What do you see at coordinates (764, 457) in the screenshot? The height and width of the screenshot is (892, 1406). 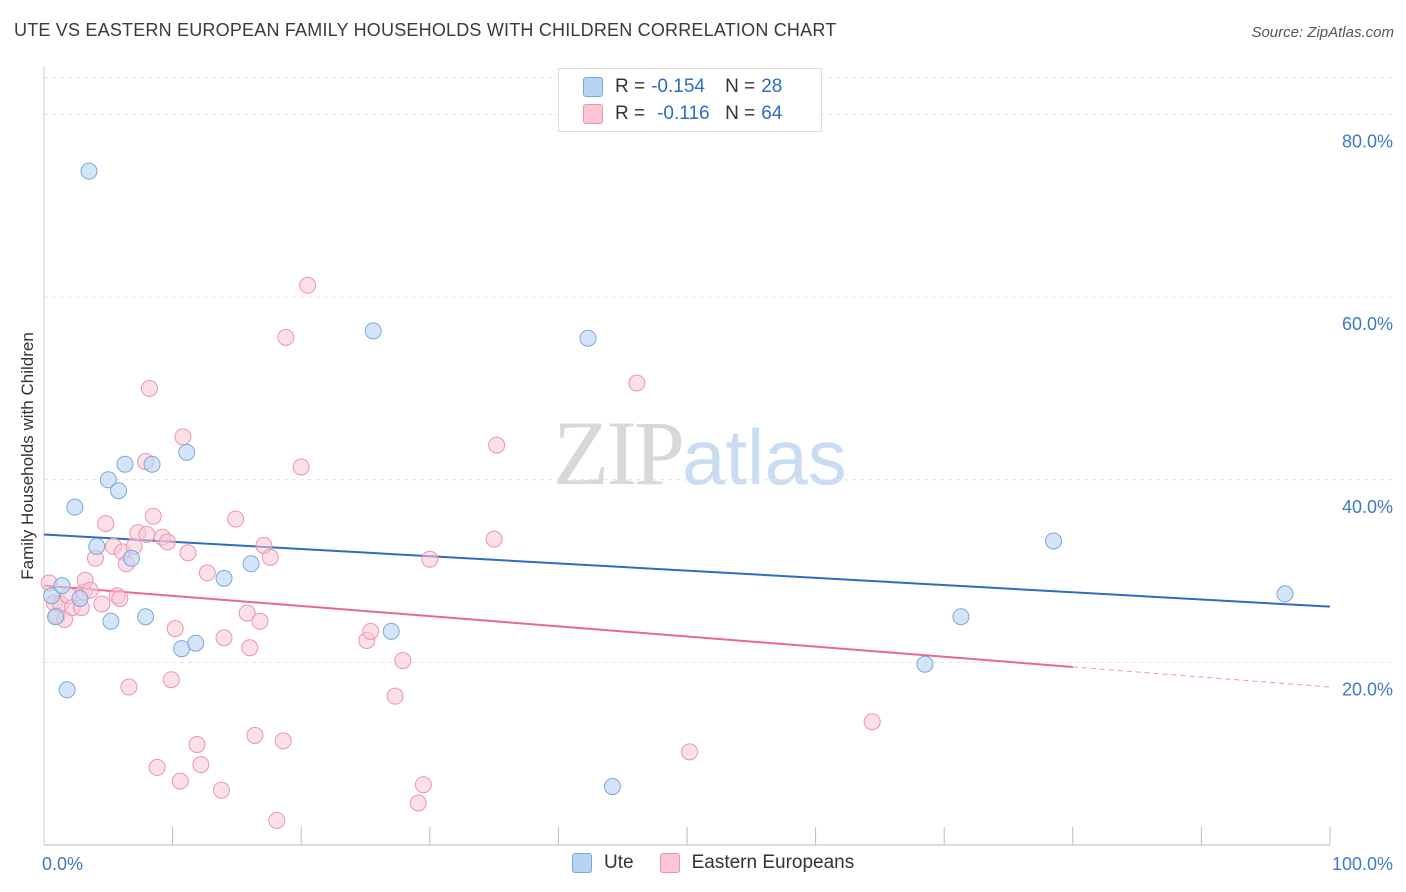 I see `watermark-atlas: atlas` at bounding box center [764, 457].